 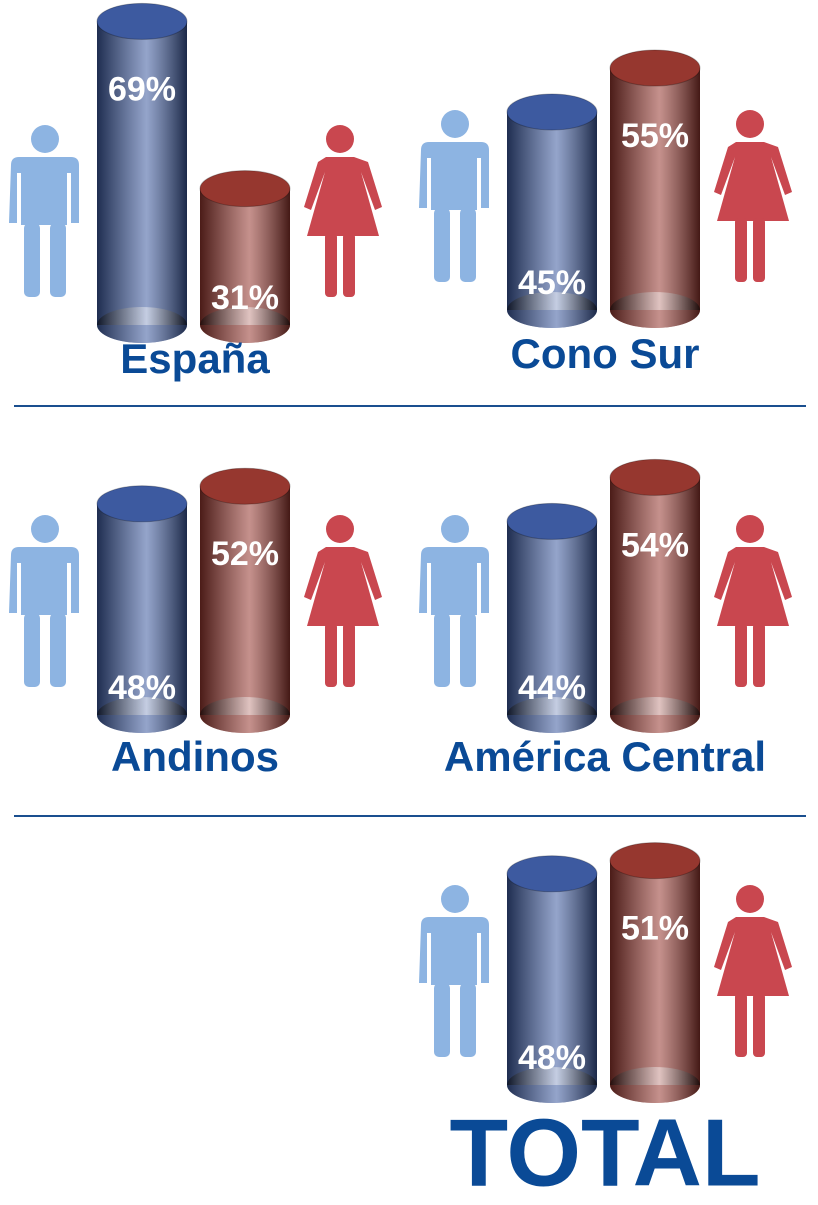 What do you see at coordinates (552, 688) in the screenshot?
I see `value-label: 44%` at bounding box center [552, 688].